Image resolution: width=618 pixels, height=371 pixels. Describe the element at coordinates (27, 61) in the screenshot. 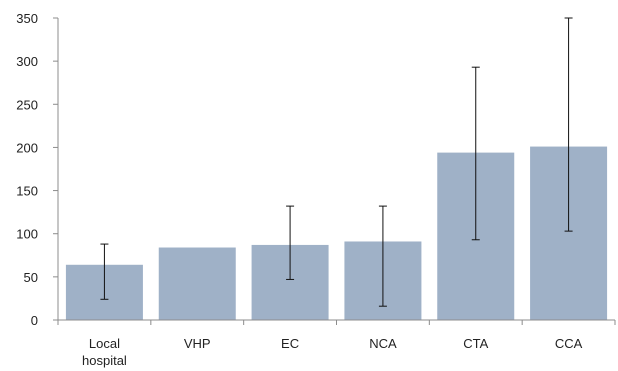

I see `y-tick-label: 300` at that location.